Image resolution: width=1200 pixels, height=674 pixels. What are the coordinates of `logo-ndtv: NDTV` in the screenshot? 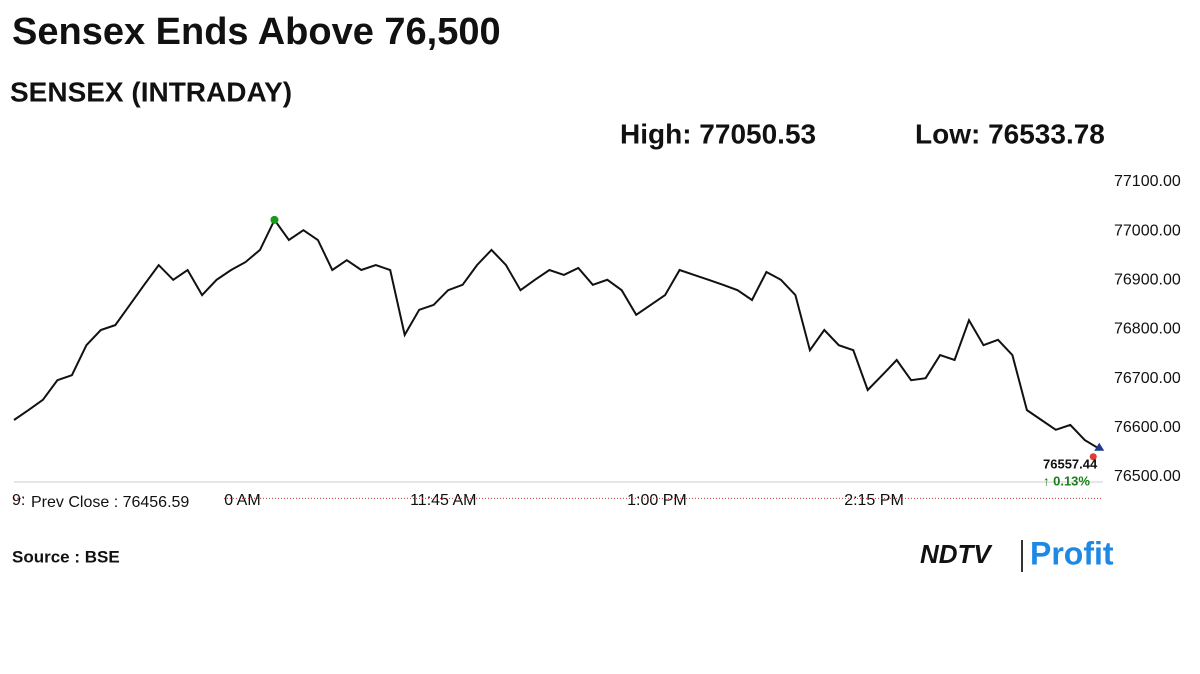 It's located at (956, 554).